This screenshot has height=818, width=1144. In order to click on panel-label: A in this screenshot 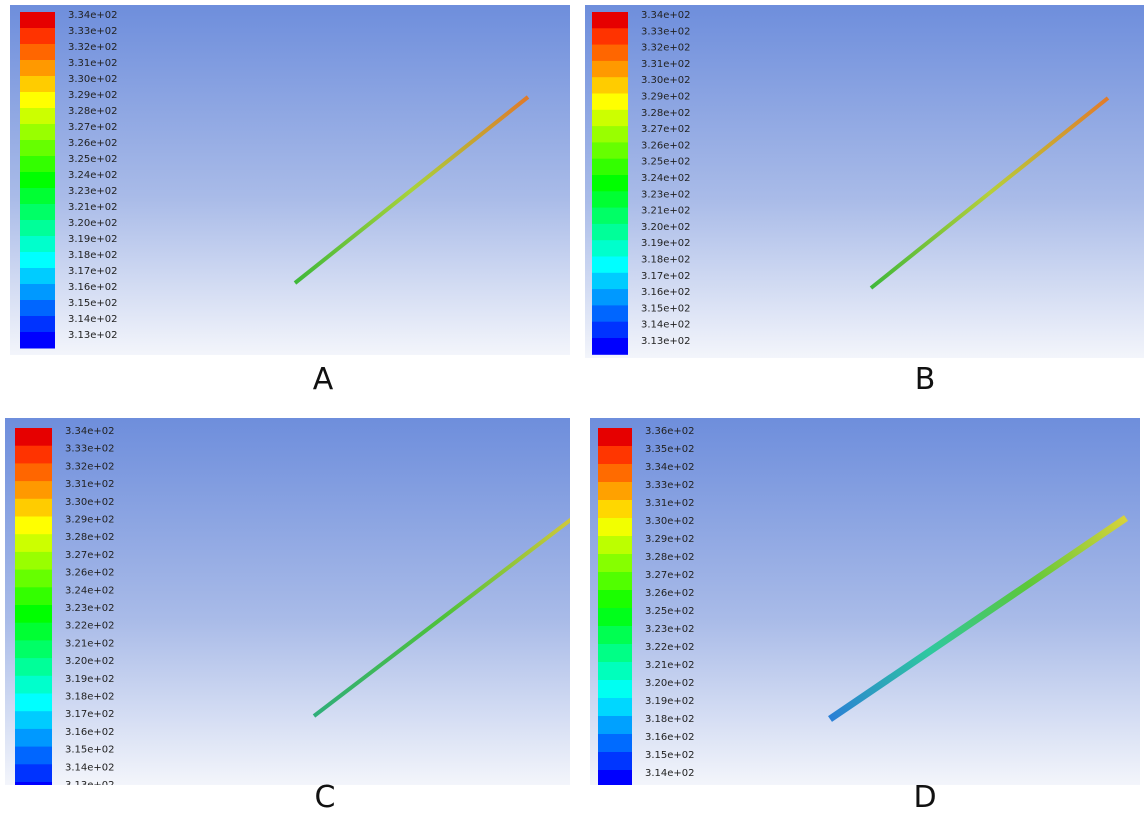, I will do `click(323, 379)`.